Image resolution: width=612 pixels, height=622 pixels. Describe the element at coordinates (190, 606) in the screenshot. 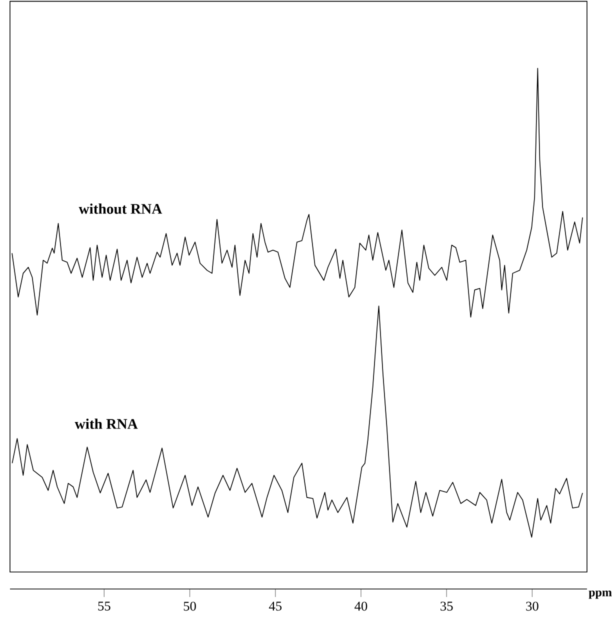

I see `x-tick-label: 50` at that location.